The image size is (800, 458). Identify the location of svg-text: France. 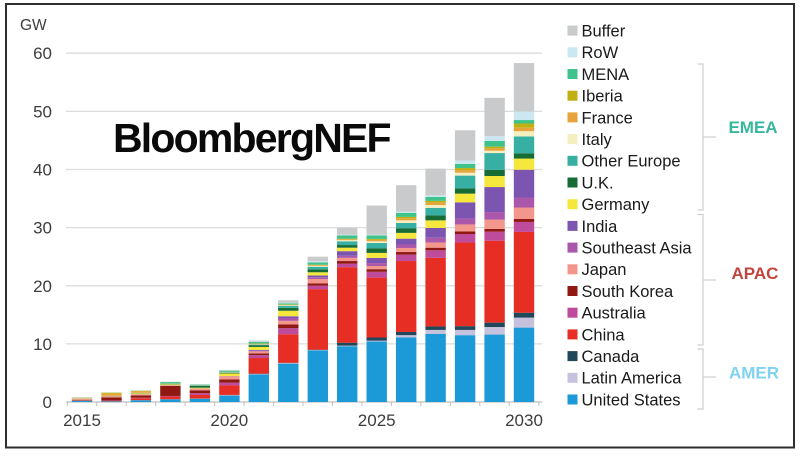
(607, 118).